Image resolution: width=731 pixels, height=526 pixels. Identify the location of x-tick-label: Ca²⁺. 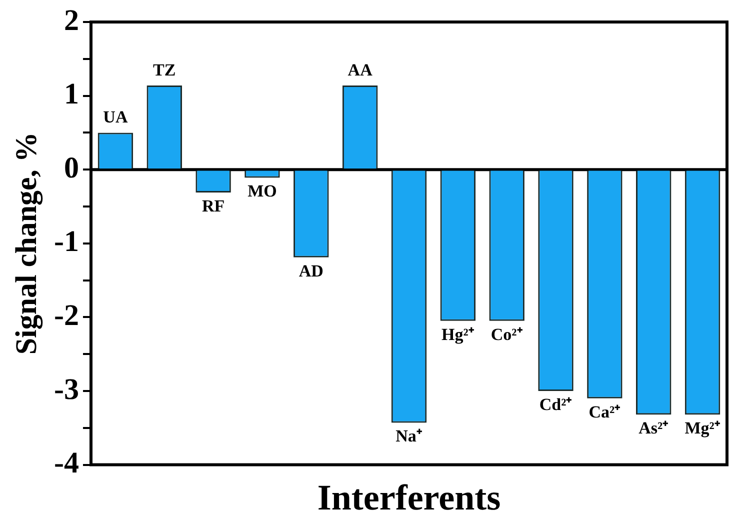
(604, 412).